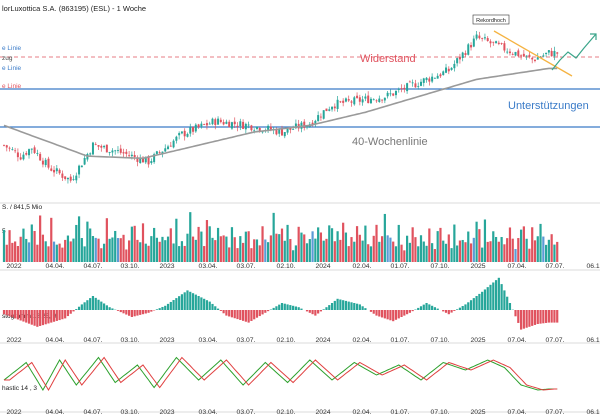 This screenshot has height=420, width=600. What do you see at coordinates (400, 340) in the screenshot?
I see `x-tick-label: 01.07.` at bounding box center [400, 340].